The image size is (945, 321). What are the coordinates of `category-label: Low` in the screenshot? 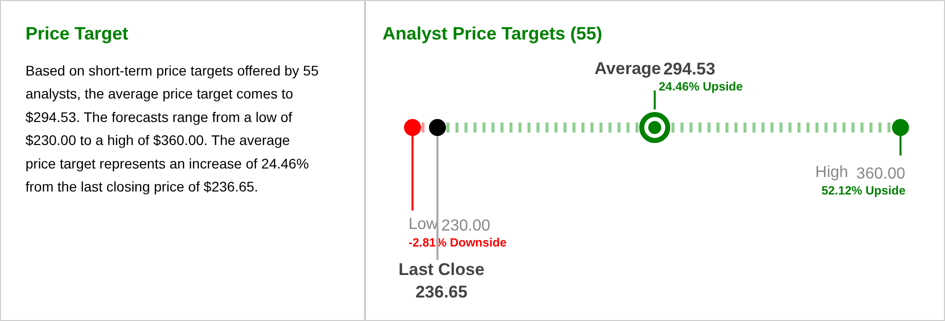 It's located at (423, 224).